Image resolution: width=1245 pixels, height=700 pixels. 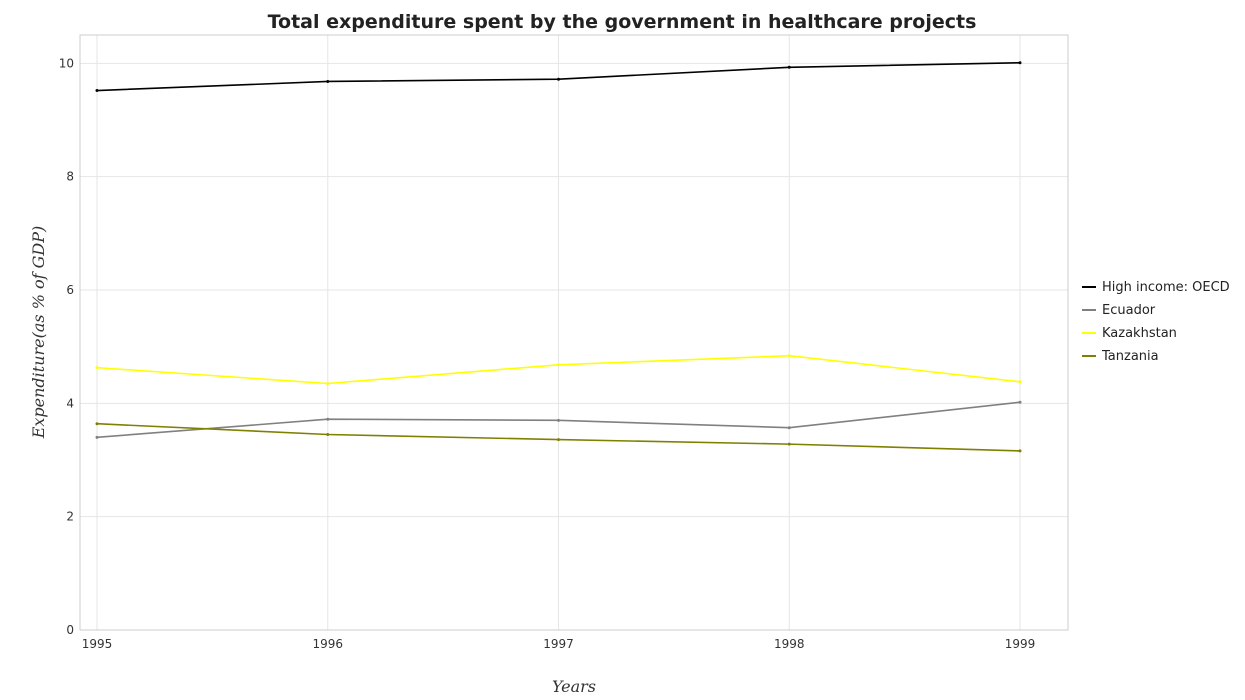 I want to click on x-axis-ticks: 1995 1996 1997 1998 1999, so click(x=559, y=644).